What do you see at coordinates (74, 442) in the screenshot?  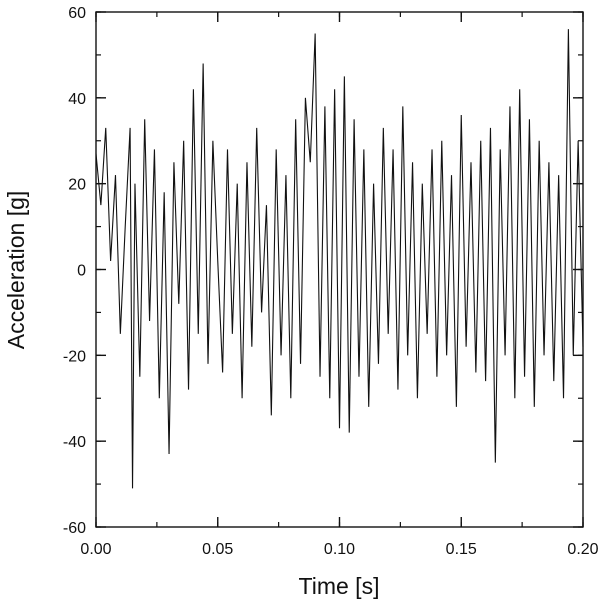 I see `y-tick-label: -40` at bounding box center [74, 442].